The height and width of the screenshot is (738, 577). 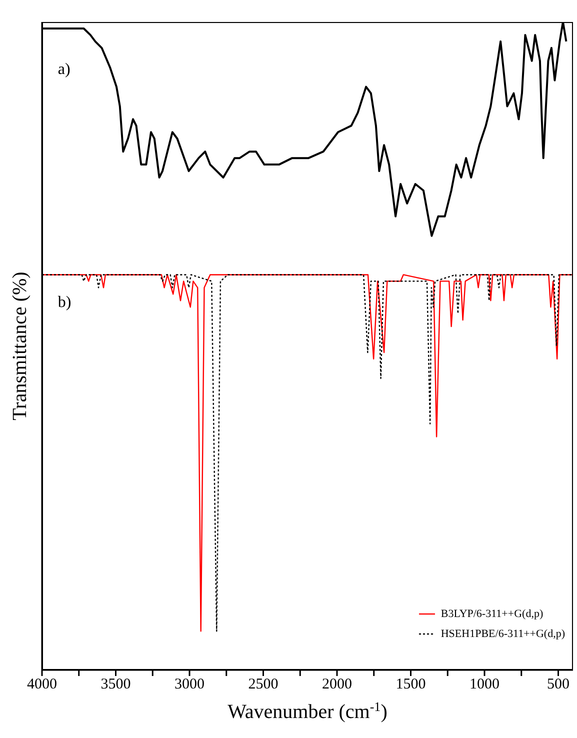 I want to click on x-tick-label: 500, so click(x=558, y=684).